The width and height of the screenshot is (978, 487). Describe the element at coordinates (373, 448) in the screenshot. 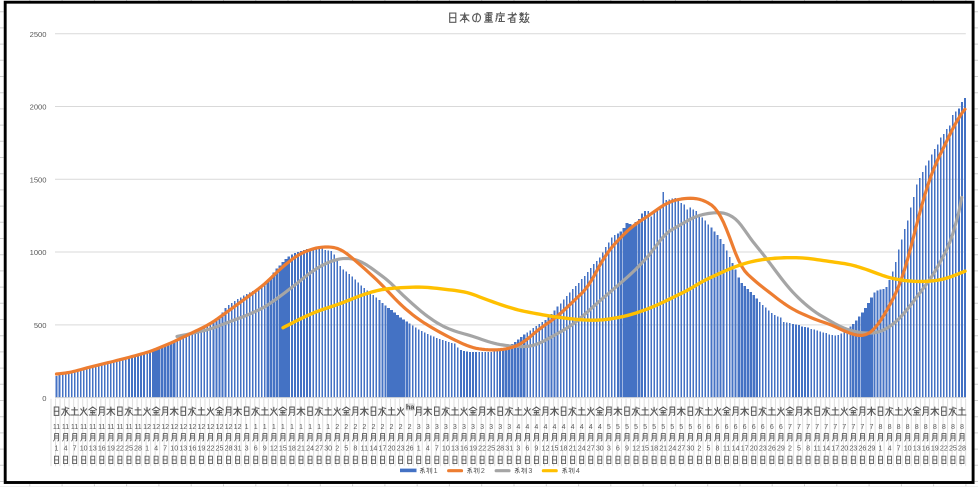

I see `svg-text: 14` at that location.